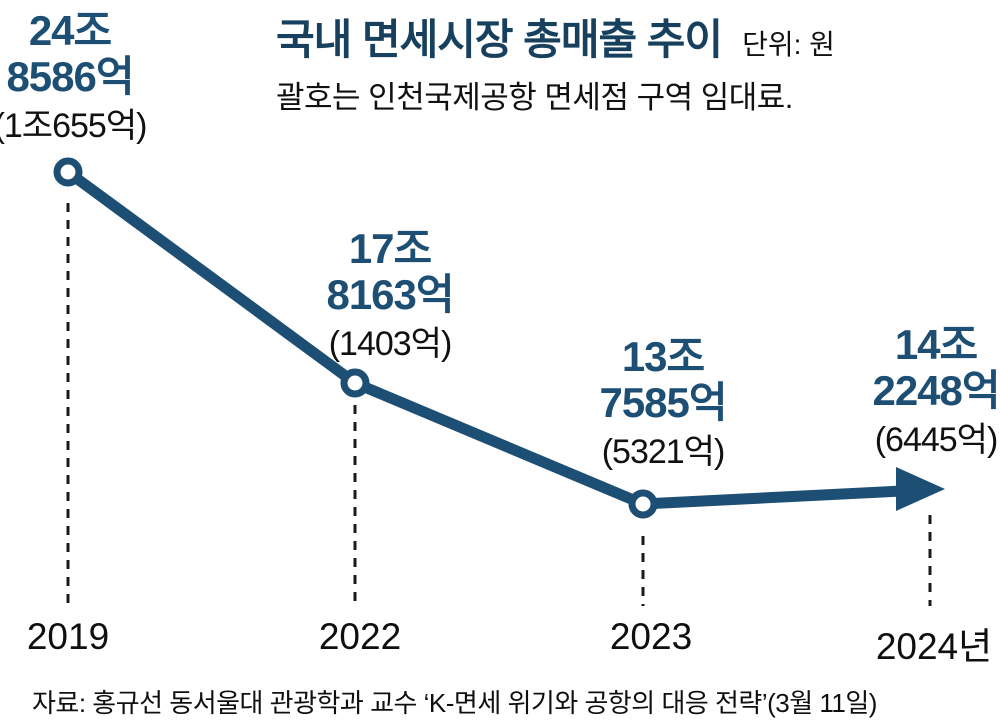  Describe the element at coordinates (663, 356) in the screenshot. I see `value-line1: 13조` at that location.